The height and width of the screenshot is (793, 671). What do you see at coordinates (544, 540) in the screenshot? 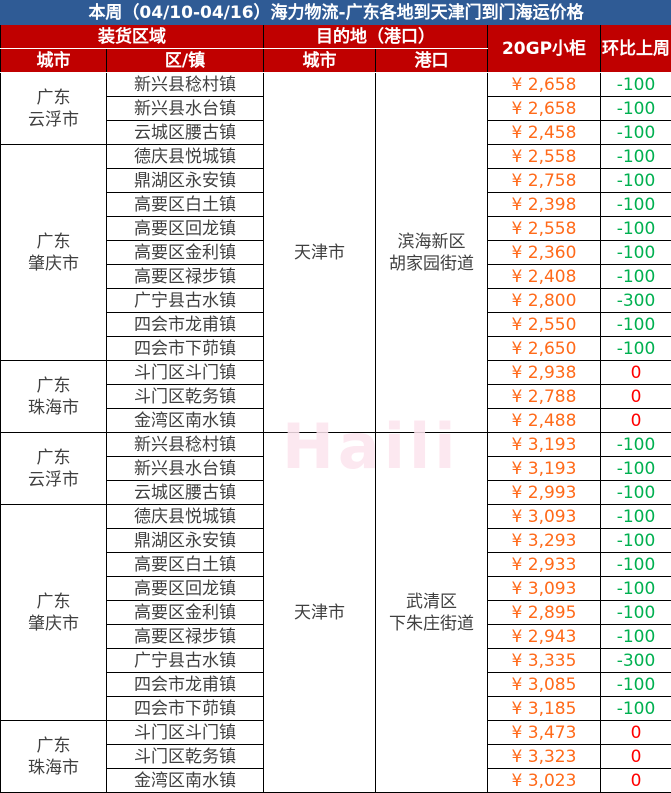
I see `price-20gp: ¥ 3,293` at bounding box center [544, 540].